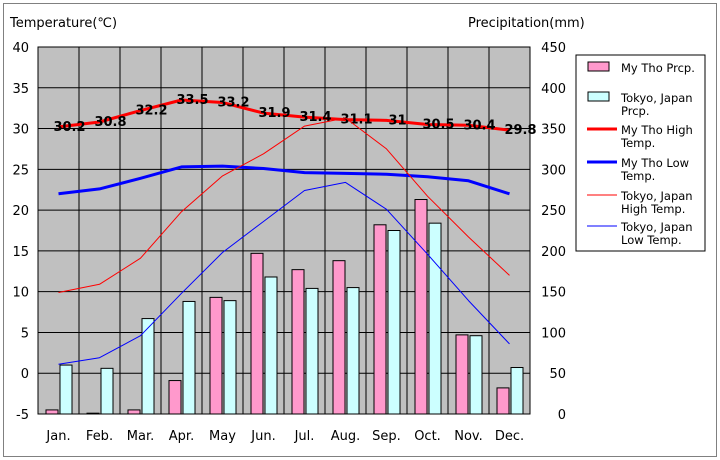  What do you see at coordinates (553, 211) in the screenshot?
I see `right-tick-label: 250` at bounding box center [553, 211].